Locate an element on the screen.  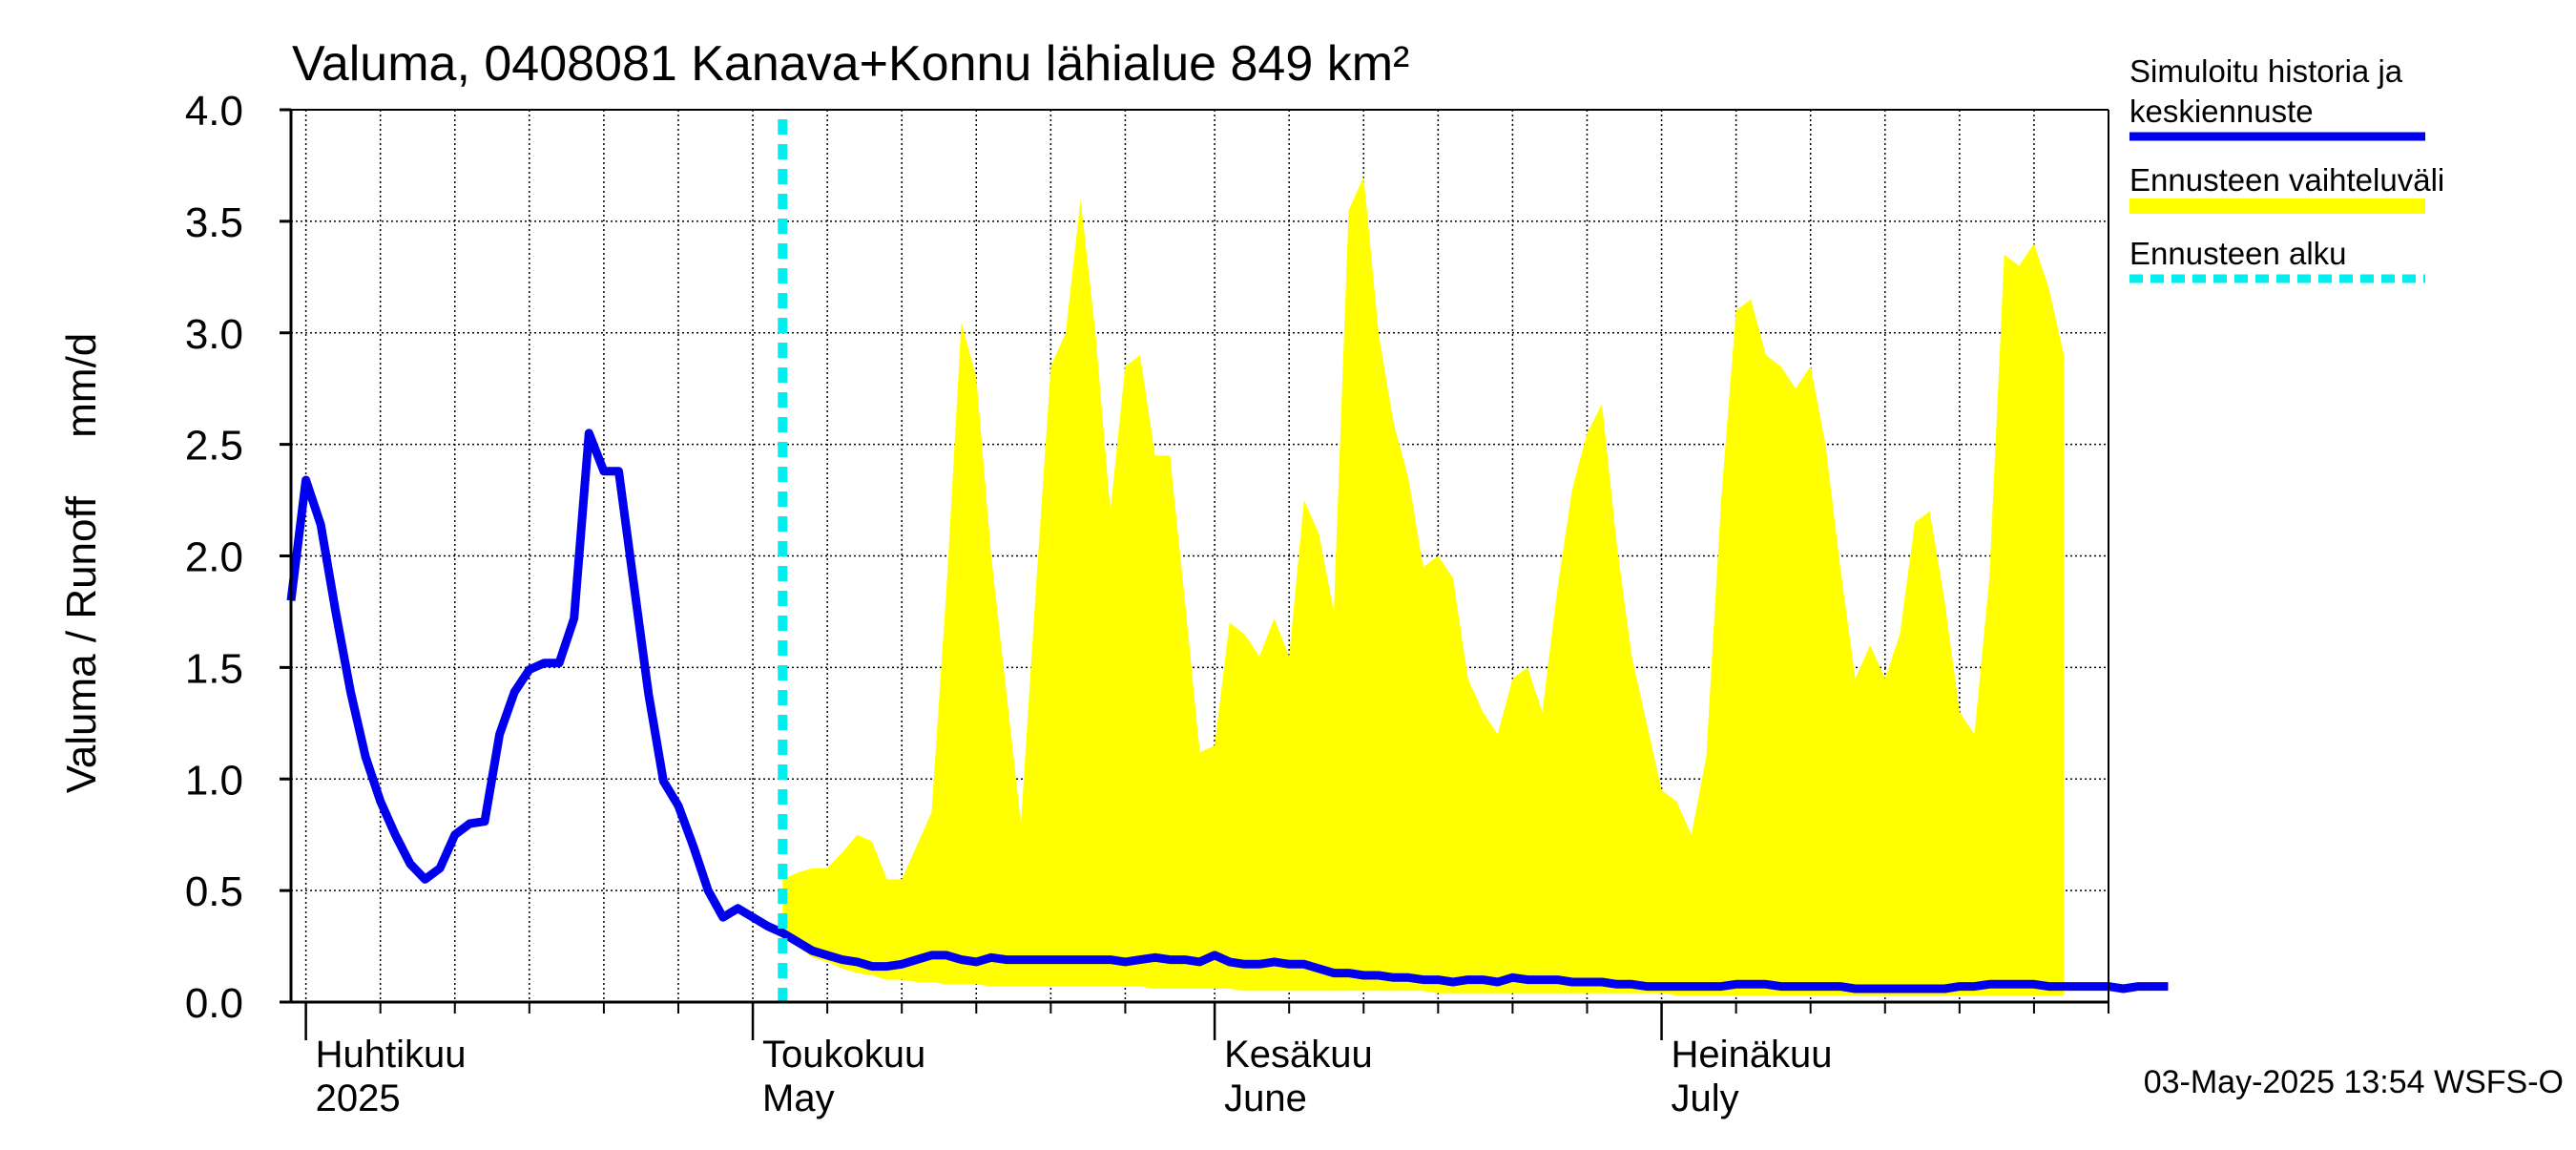
x-month-label-en: 2025 is located at coordinates (358, 1098).